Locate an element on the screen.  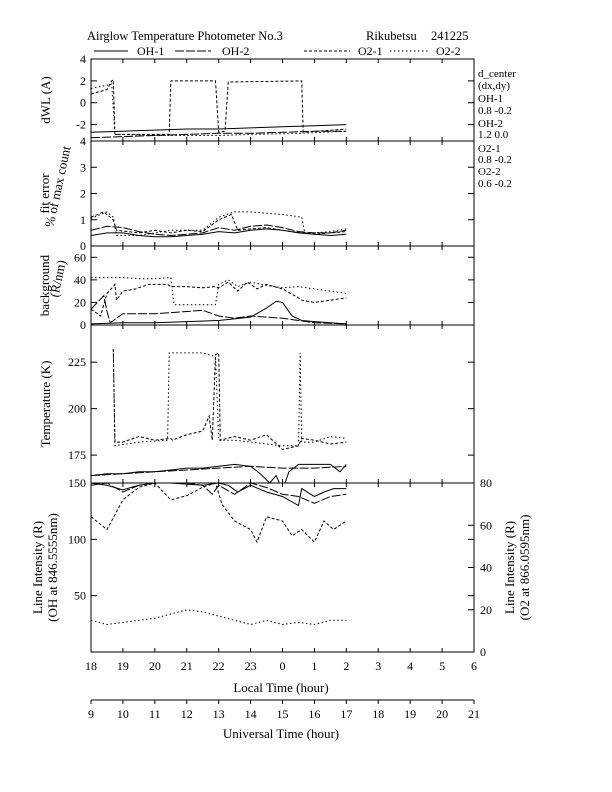
d-center-value: 0.6 -0.2 is located at coordinates (495, 184).